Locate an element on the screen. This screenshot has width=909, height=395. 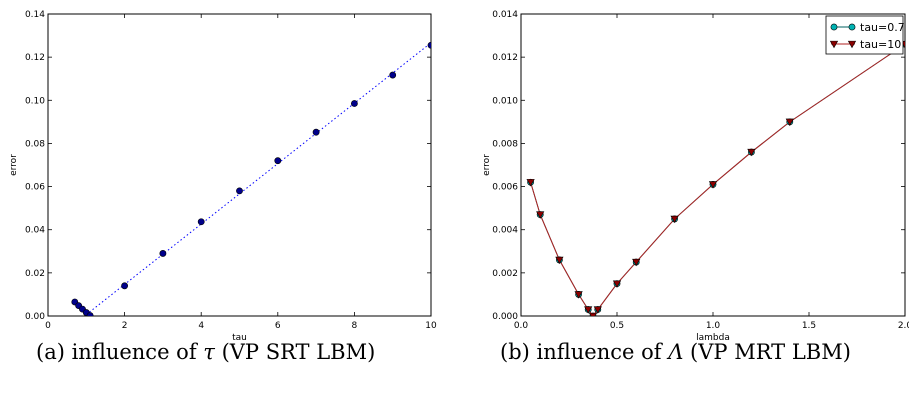
chart-a-ytick-label: 0.12 is located at coordinates (35, 58).